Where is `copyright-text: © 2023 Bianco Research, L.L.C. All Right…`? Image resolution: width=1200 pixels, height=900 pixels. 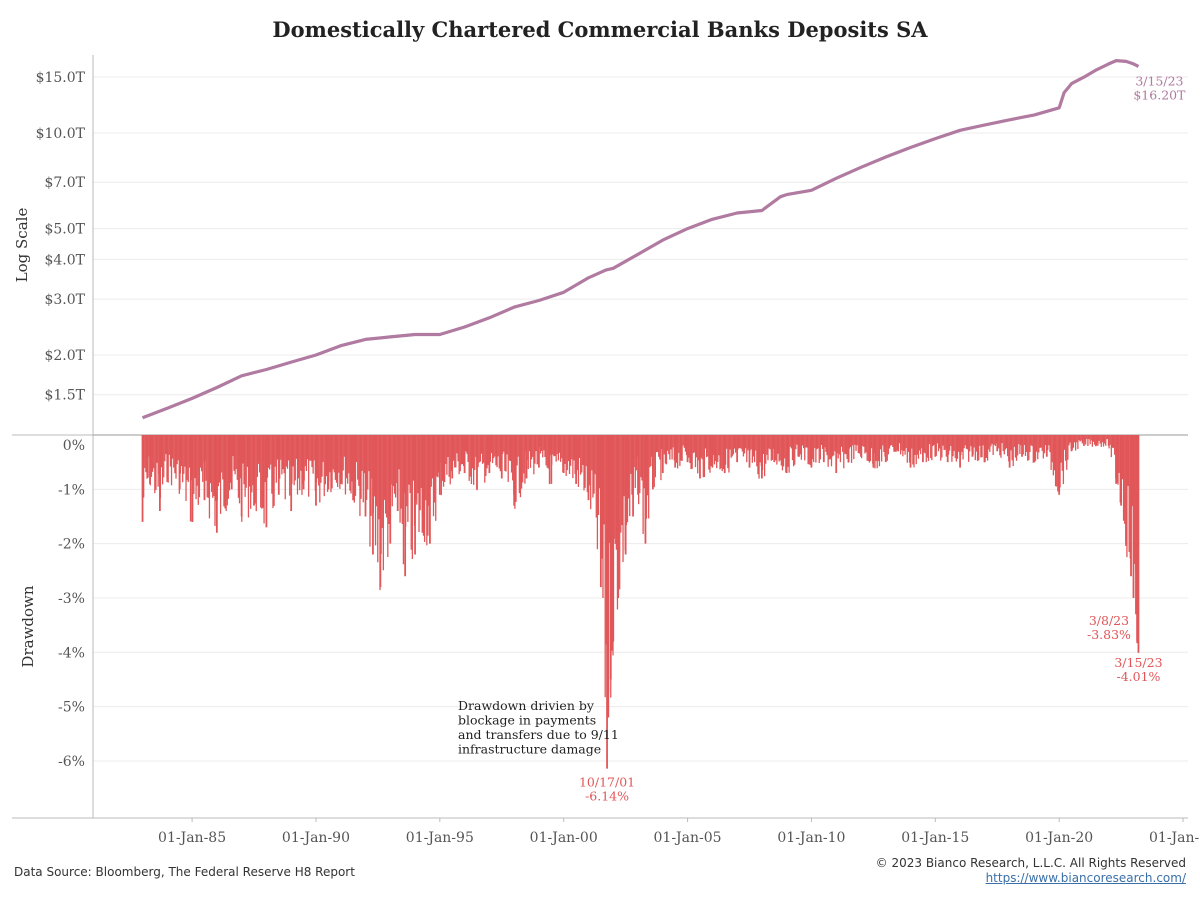
copyright-text: © 2023 Bianco Research, L.L.C. All Right… is located at coordinates (1030, 863).